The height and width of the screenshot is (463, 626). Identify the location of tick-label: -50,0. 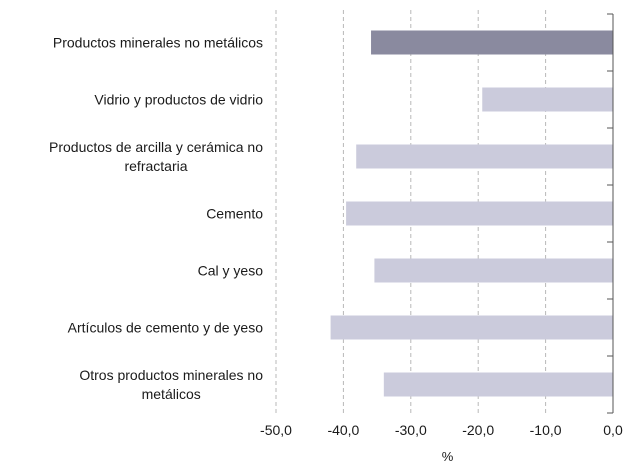
(276, 430).